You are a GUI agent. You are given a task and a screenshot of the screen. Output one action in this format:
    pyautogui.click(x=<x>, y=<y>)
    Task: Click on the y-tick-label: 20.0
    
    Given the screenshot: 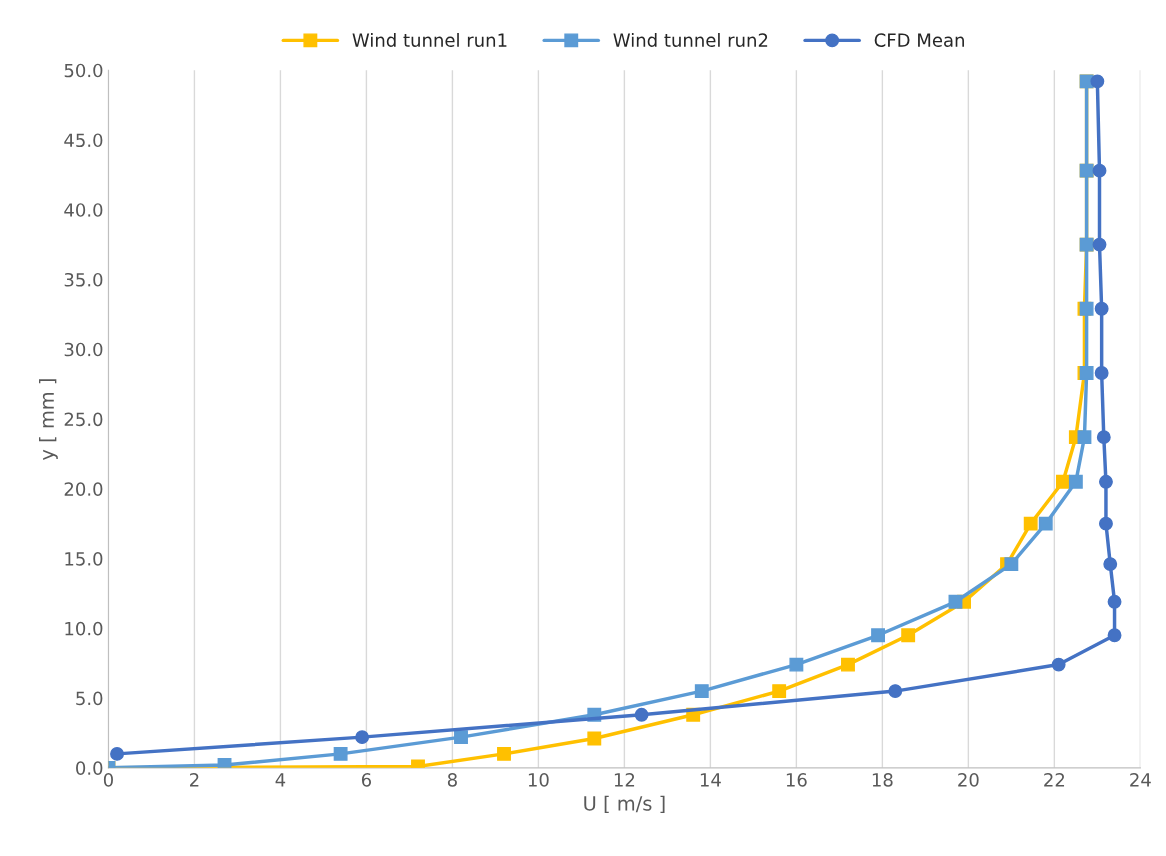 What is the action you would take?
    pyautogui.click(x=83, y=489)
    